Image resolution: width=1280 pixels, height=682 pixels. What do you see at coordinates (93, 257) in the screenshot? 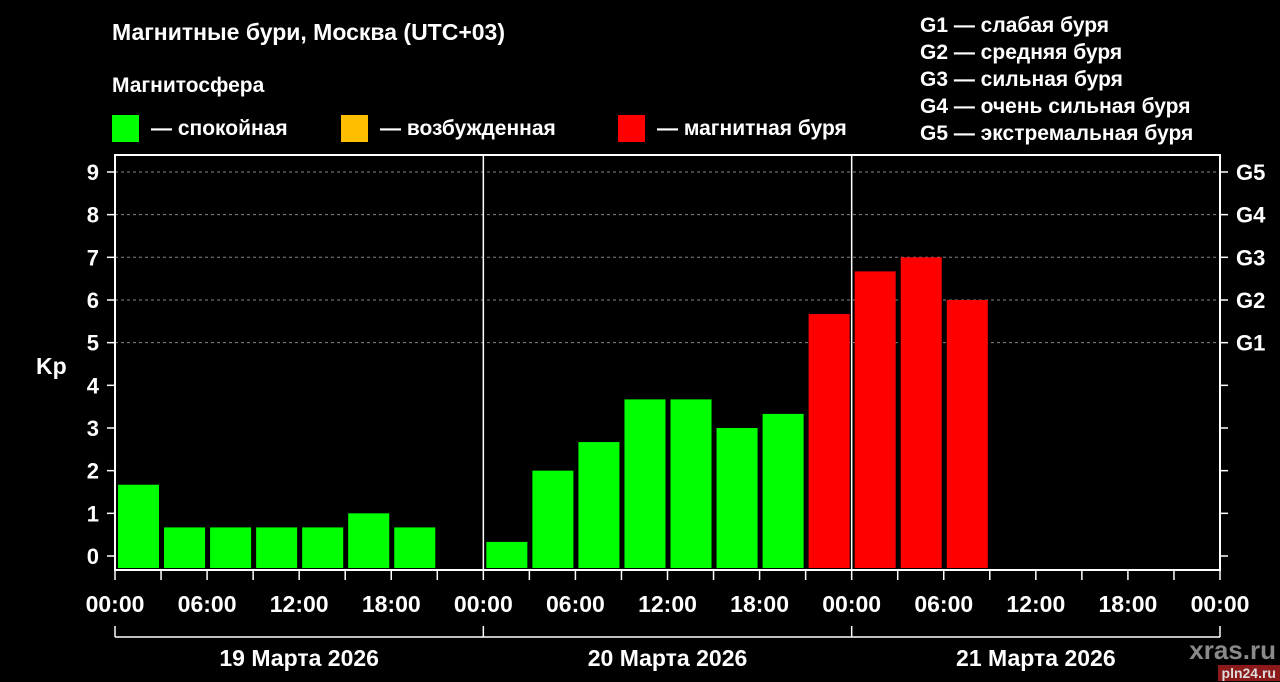
I see `y-tick-label: 7` at bounding box center [93, 257].